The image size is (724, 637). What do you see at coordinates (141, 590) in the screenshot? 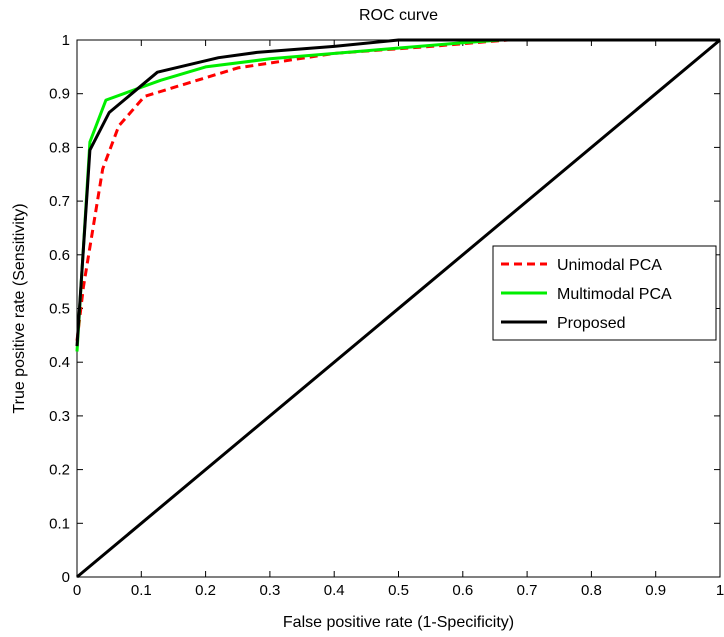
I see `x-tick-label: 0.1` at bounding box center [141, 590].